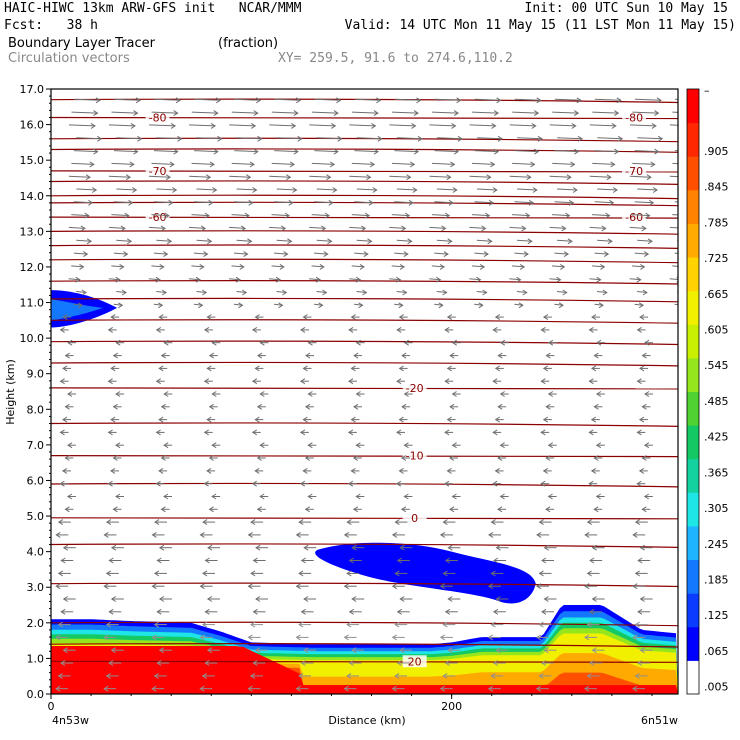 The width and height of the screenshot is (740, 740). What do you see at coordinates (36, 694) in the screenshot?
I see `y-tick-label: 0.0` at bounding box center [36, 694].